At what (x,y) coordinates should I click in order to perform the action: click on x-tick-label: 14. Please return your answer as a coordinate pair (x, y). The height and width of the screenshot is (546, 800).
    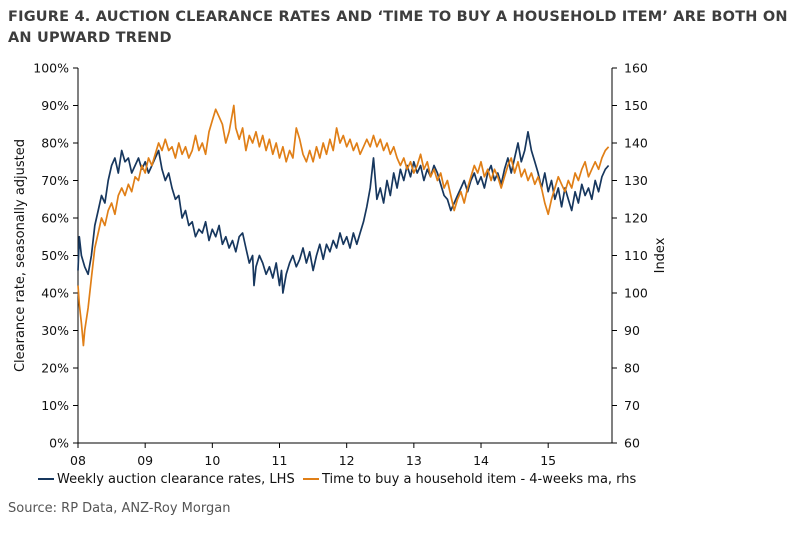
    Looking at the image, I should click on (481, 460).